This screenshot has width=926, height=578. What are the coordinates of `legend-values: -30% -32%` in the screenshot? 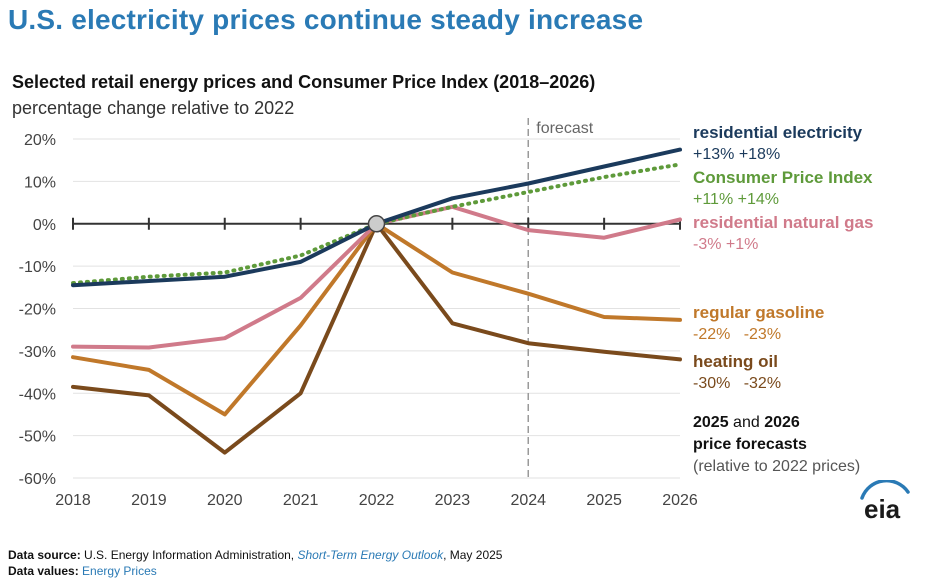 It's located at (737, 383).